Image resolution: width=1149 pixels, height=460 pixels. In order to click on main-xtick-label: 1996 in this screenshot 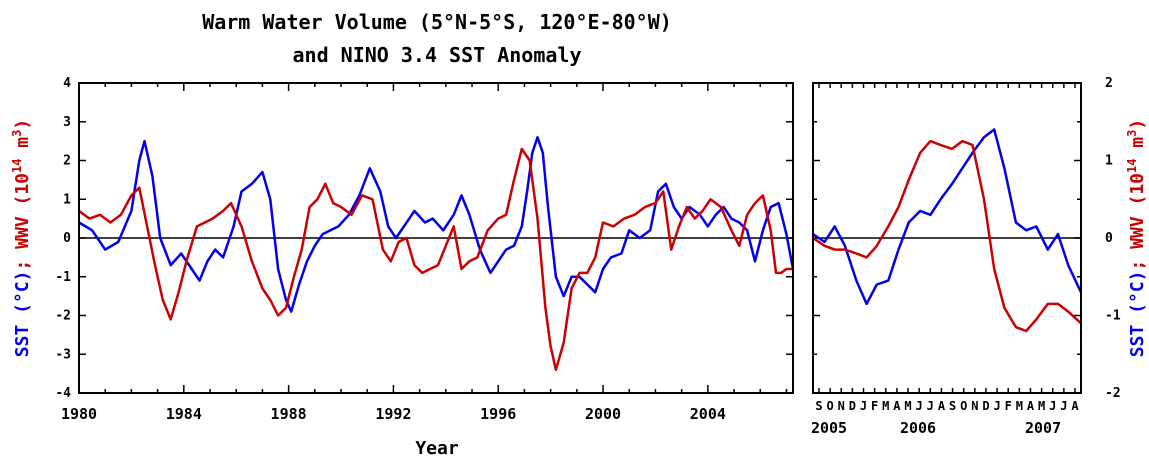, I will do `click(498, 414)`.